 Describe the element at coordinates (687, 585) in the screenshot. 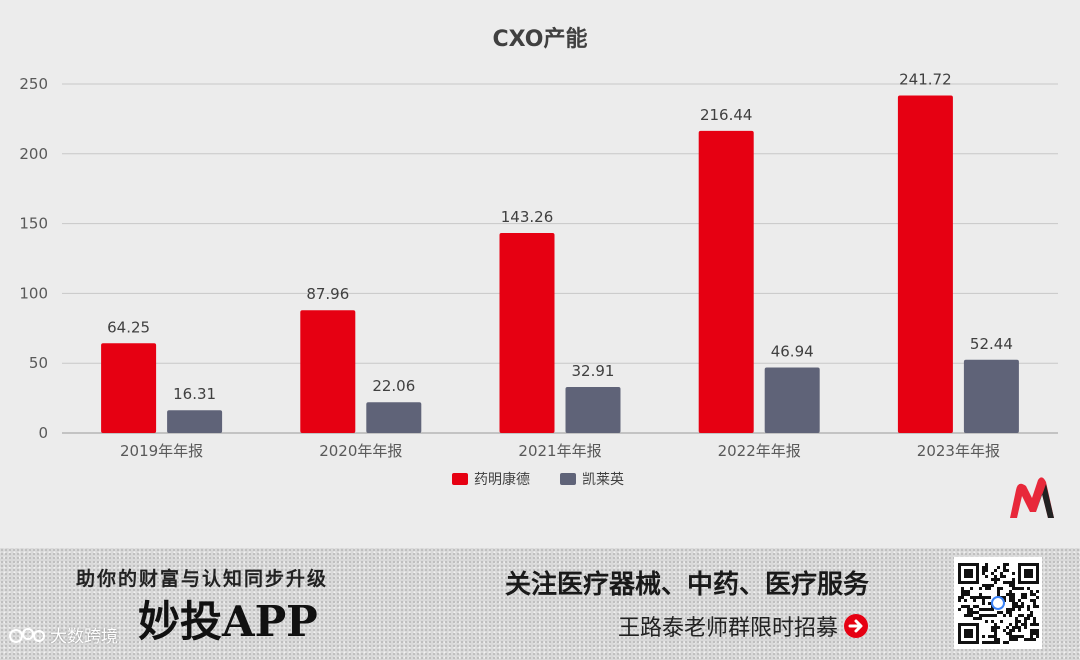

I see `banner-headline: 关注医疗器械、中药、医疗服务` at that location.